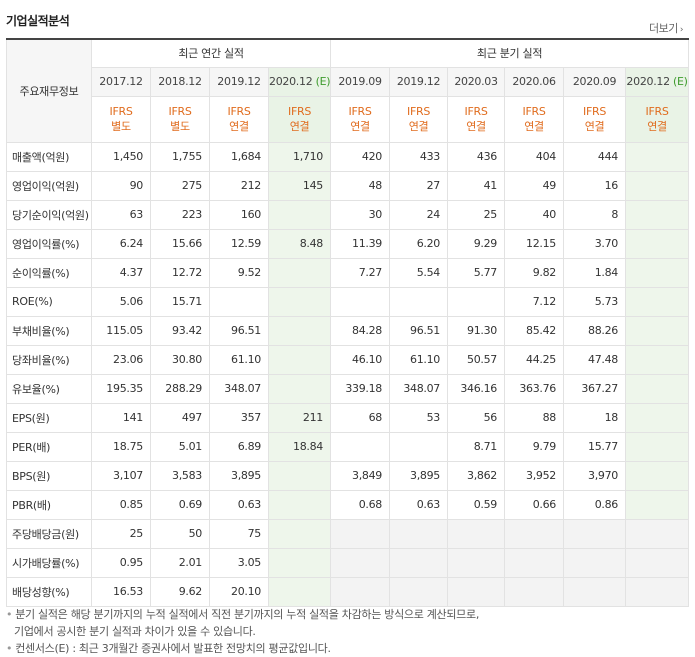 Image resolution: width=695 pixels, height=657 pixels. Describe the element at coordinates (476, 81) in the screenshot. I see `period-date: 2020.03` at that location.